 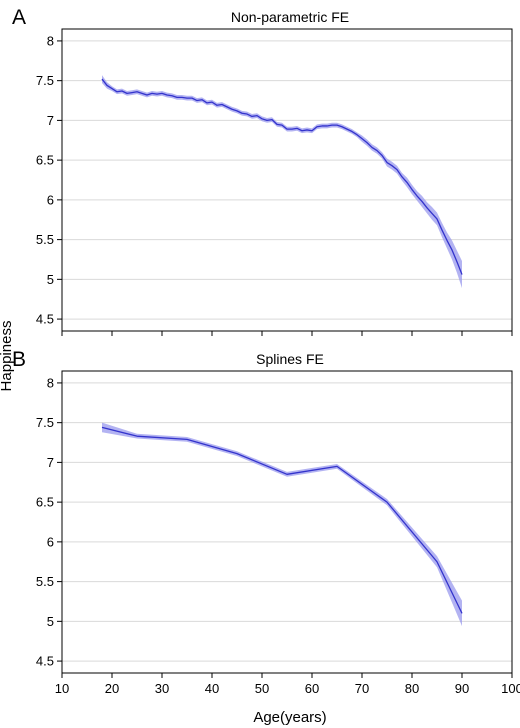 What do you see at coordinates (50, 40) in the screenshot?
I see `panel-a-y-tick-label: 8` at bounding box center [50, 40].